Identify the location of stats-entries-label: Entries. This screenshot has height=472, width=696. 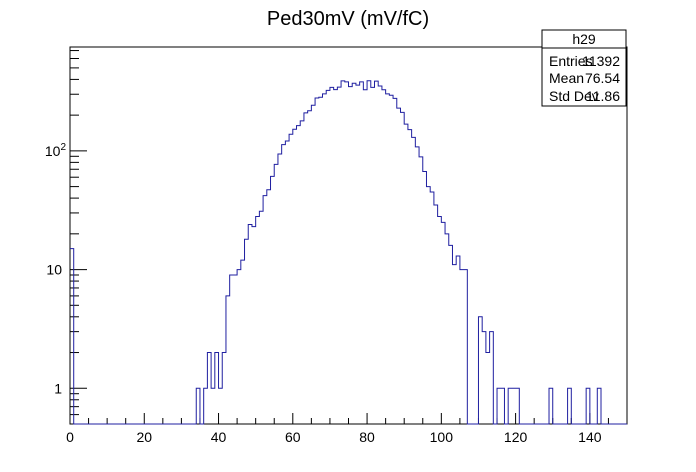
(571, 61).